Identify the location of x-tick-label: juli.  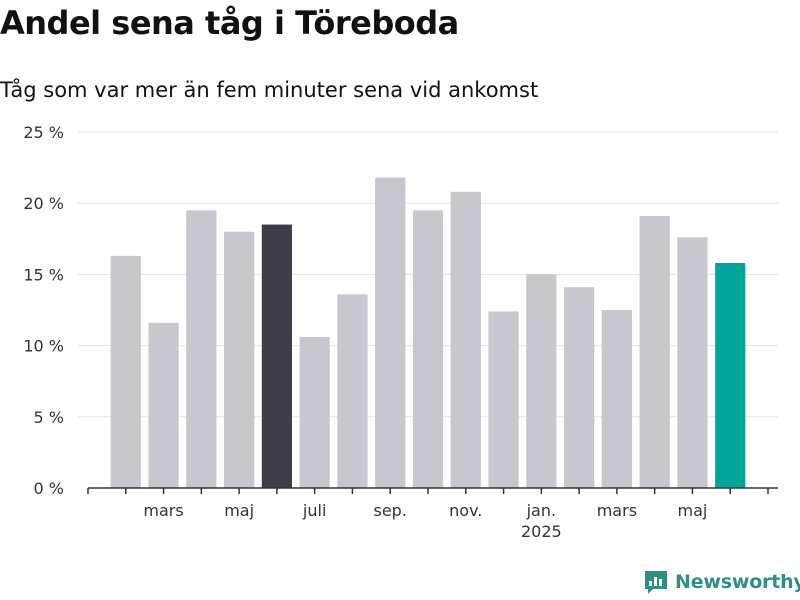
(314, 510).